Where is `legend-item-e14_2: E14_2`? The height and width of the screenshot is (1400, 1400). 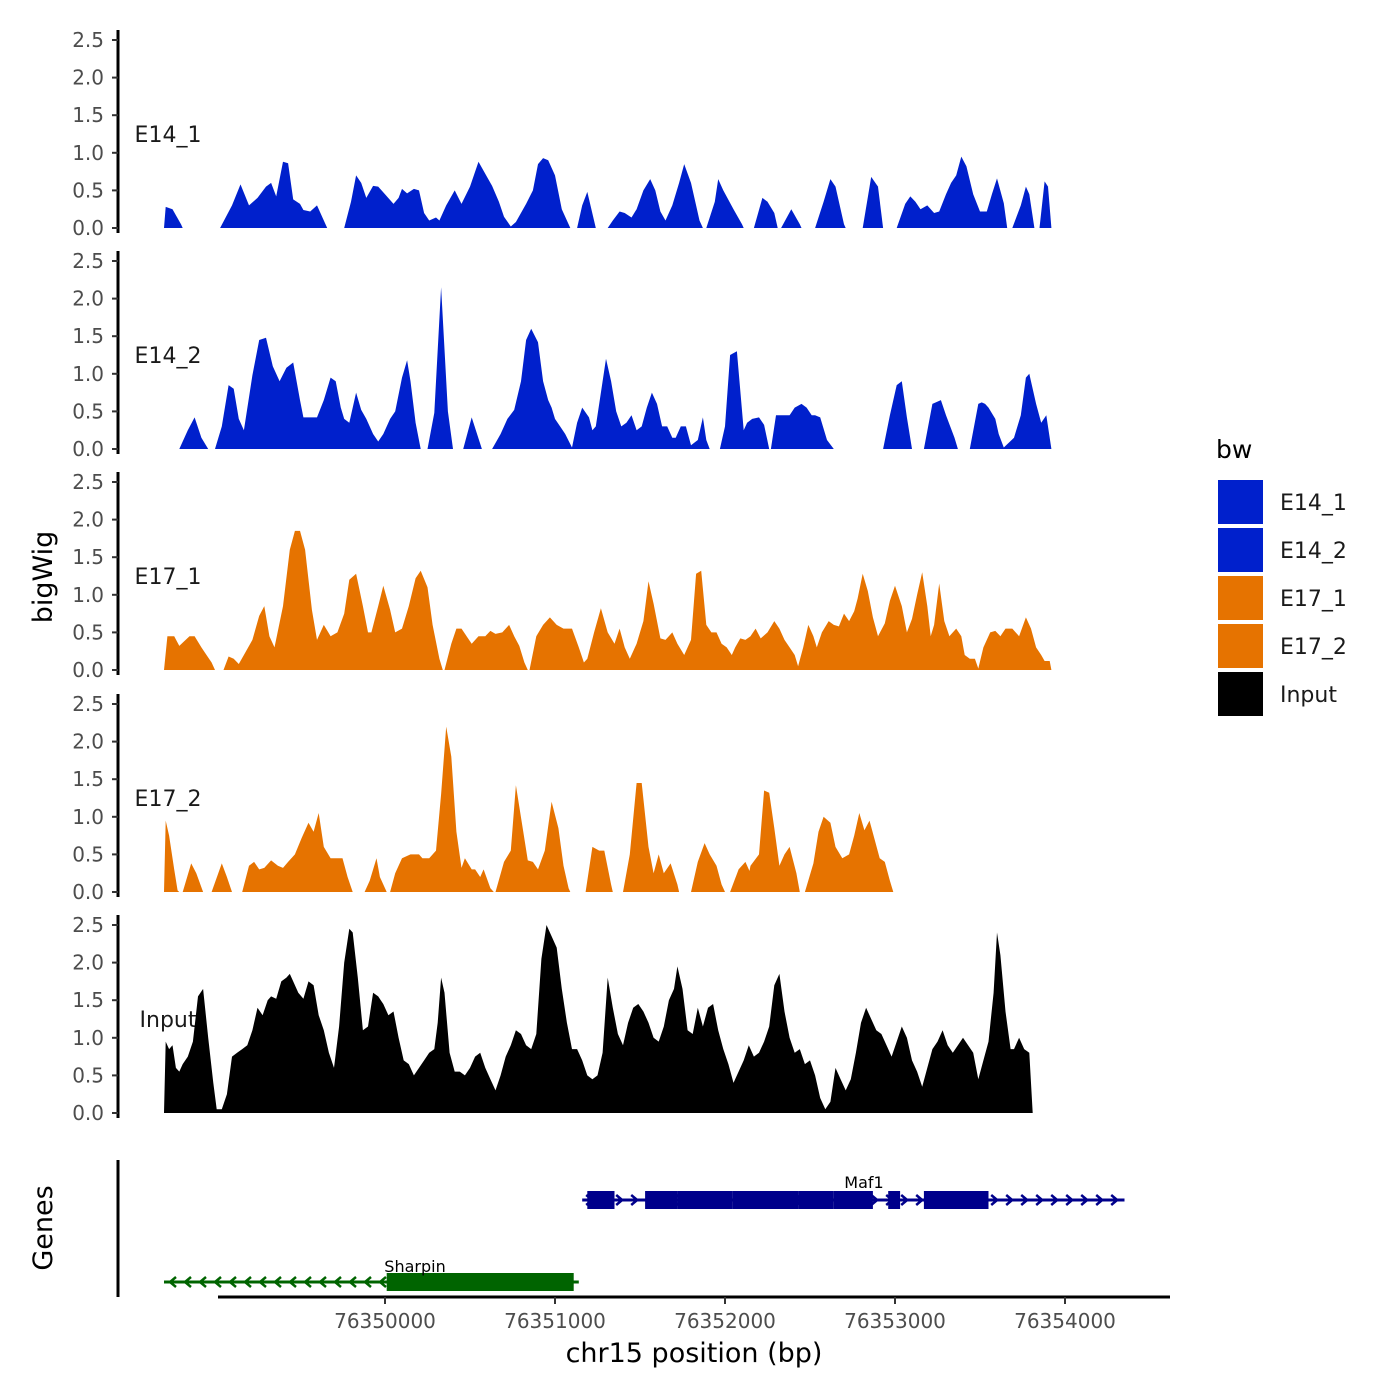 legend-item-e14_2: E14_2 is located at coordinates (1282, 550).